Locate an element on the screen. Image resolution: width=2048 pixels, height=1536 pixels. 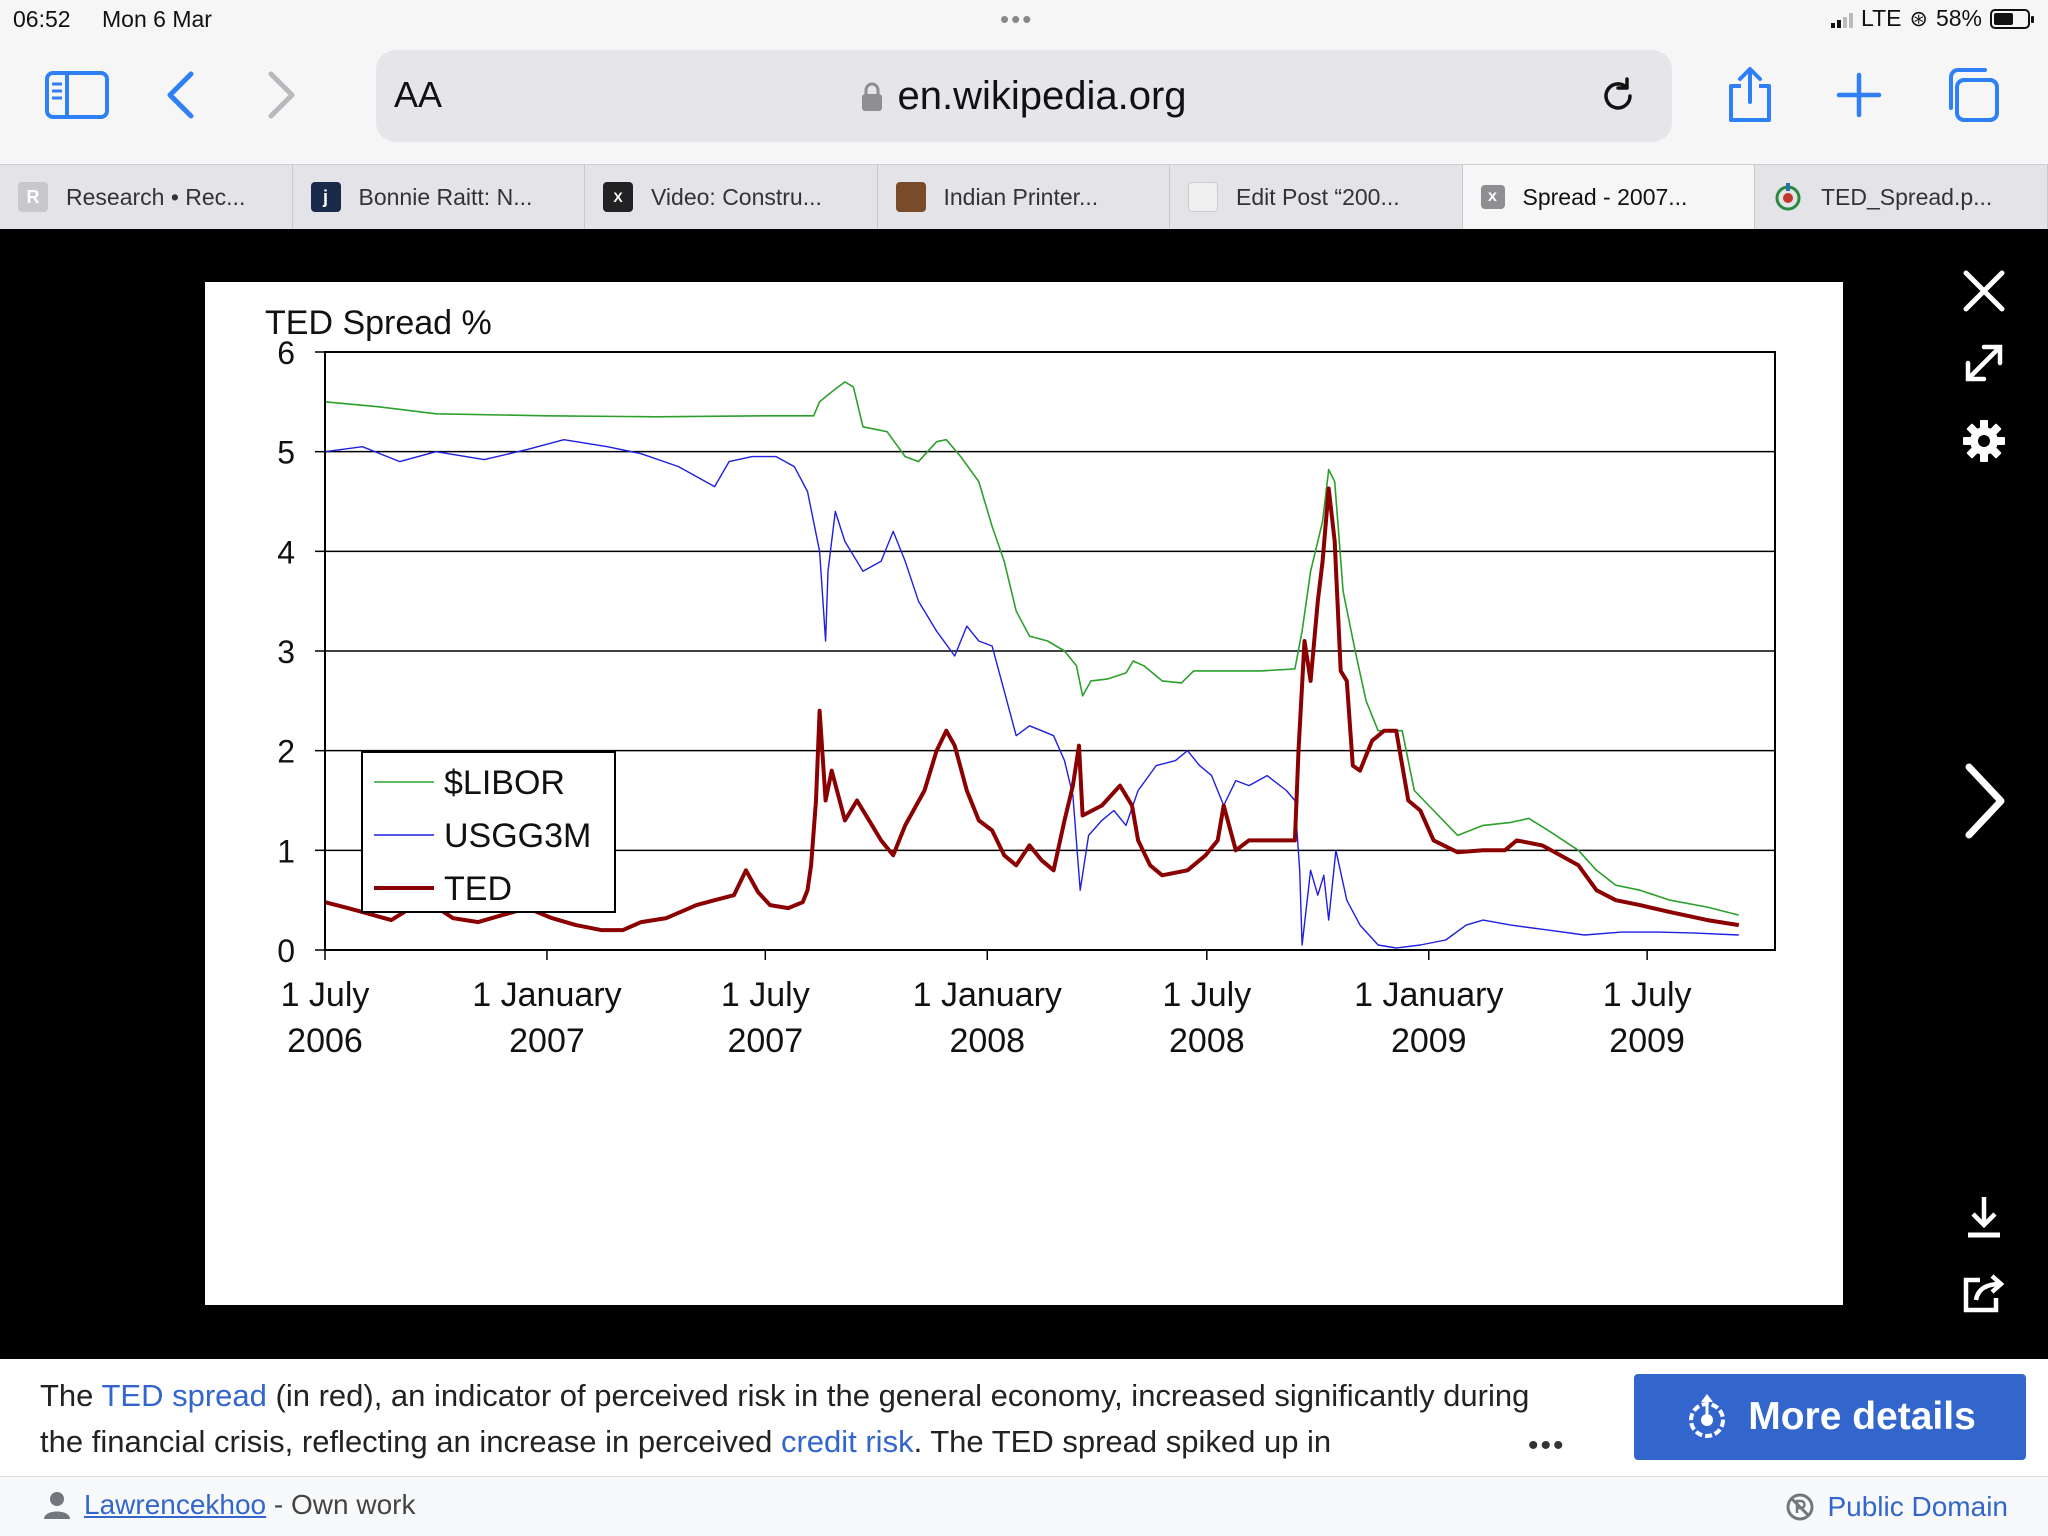
expand-caption-icon: ••• is located at coordinates (1547, 1445).